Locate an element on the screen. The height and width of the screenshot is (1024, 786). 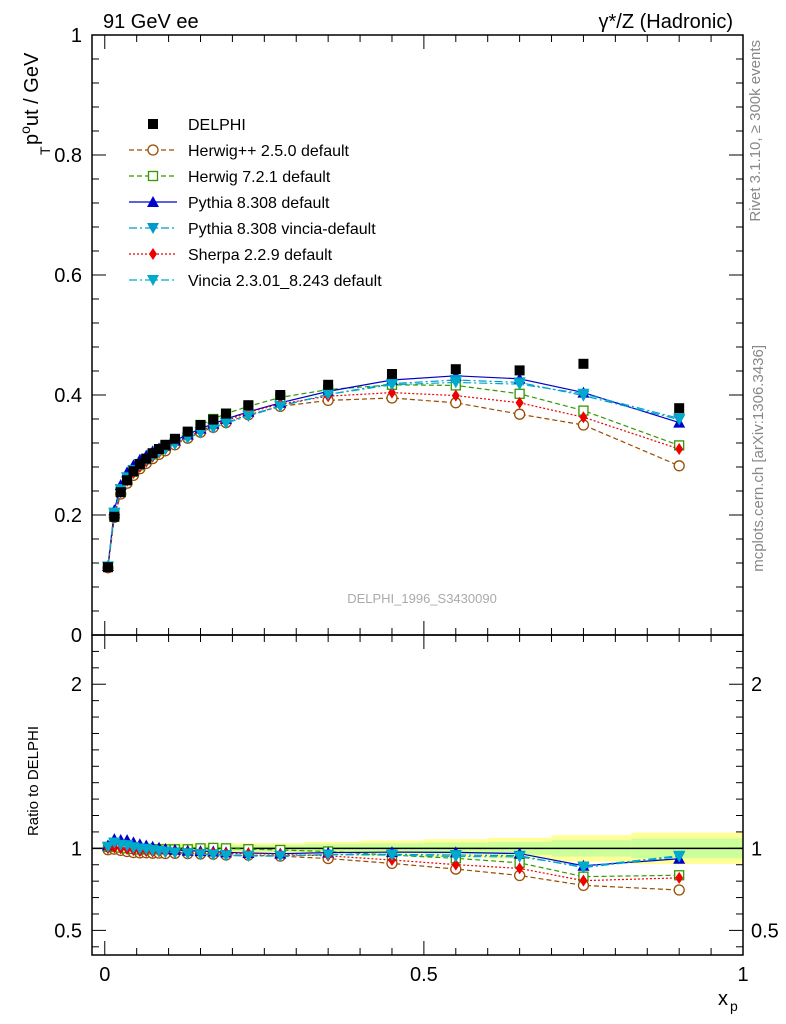
legend-label: Sherpa 2.2.9 default is located at coordinates (260, 255).